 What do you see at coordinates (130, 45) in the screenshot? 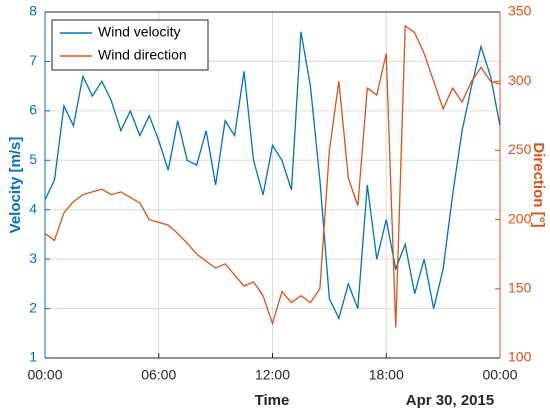
I see `legend-box` at bounding box center [130, 45].